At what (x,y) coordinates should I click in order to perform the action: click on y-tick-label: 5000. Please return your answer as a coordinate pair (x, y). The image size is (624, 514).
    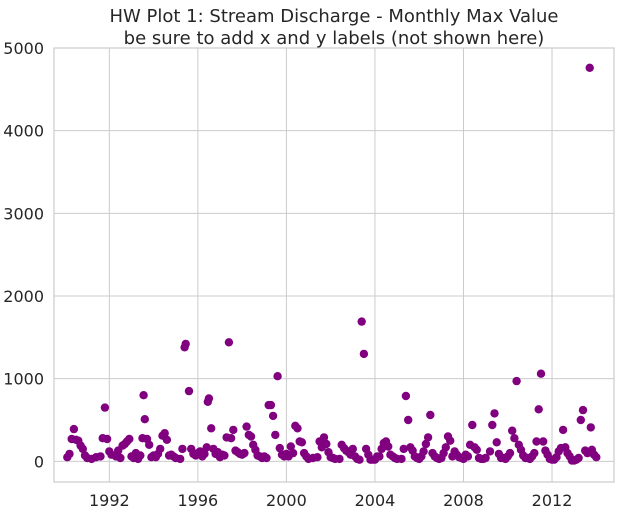
    Looking at the image, I should click on (23, 48).